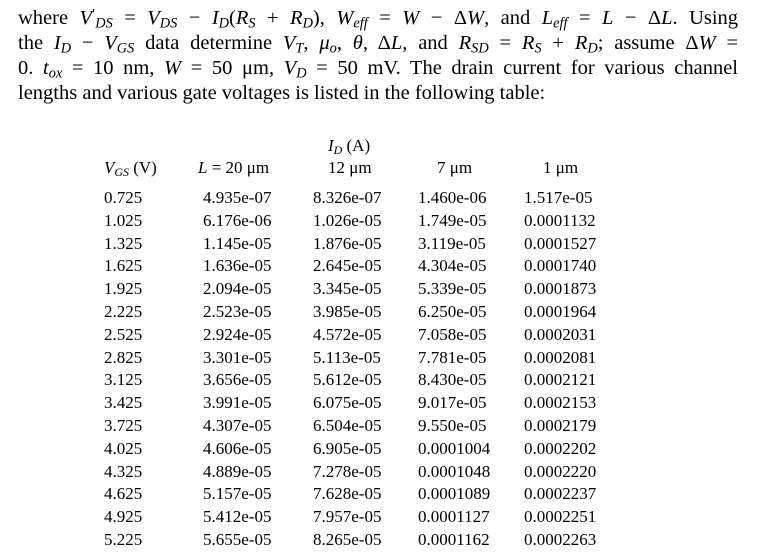 This screenshot has width=771, height=560. What do you see at coordinates (123, 266) in the screenshot?
I see `table-cell: 1.625` at bounding box center [123, 266].